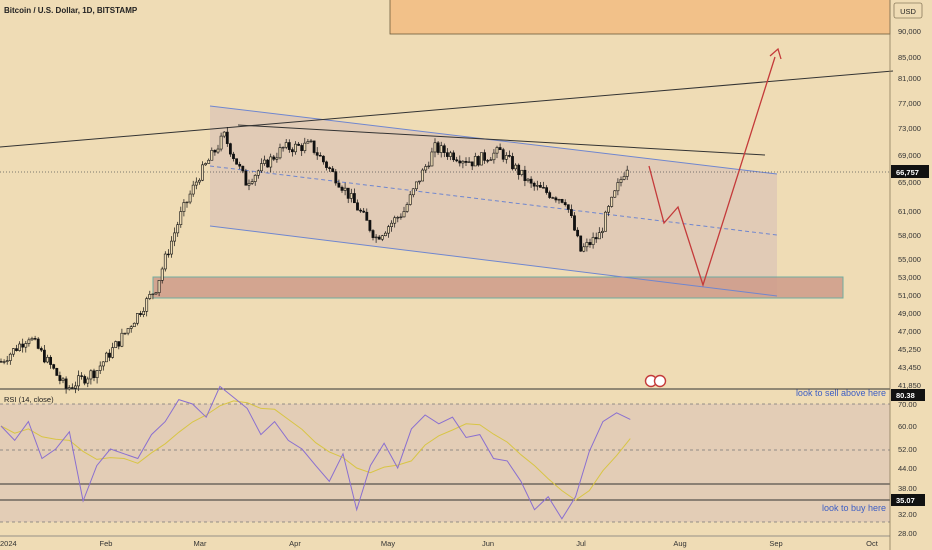  Describe the element at coordinates (388, 543) in the screenshot. I see `time-label: May` at that location.